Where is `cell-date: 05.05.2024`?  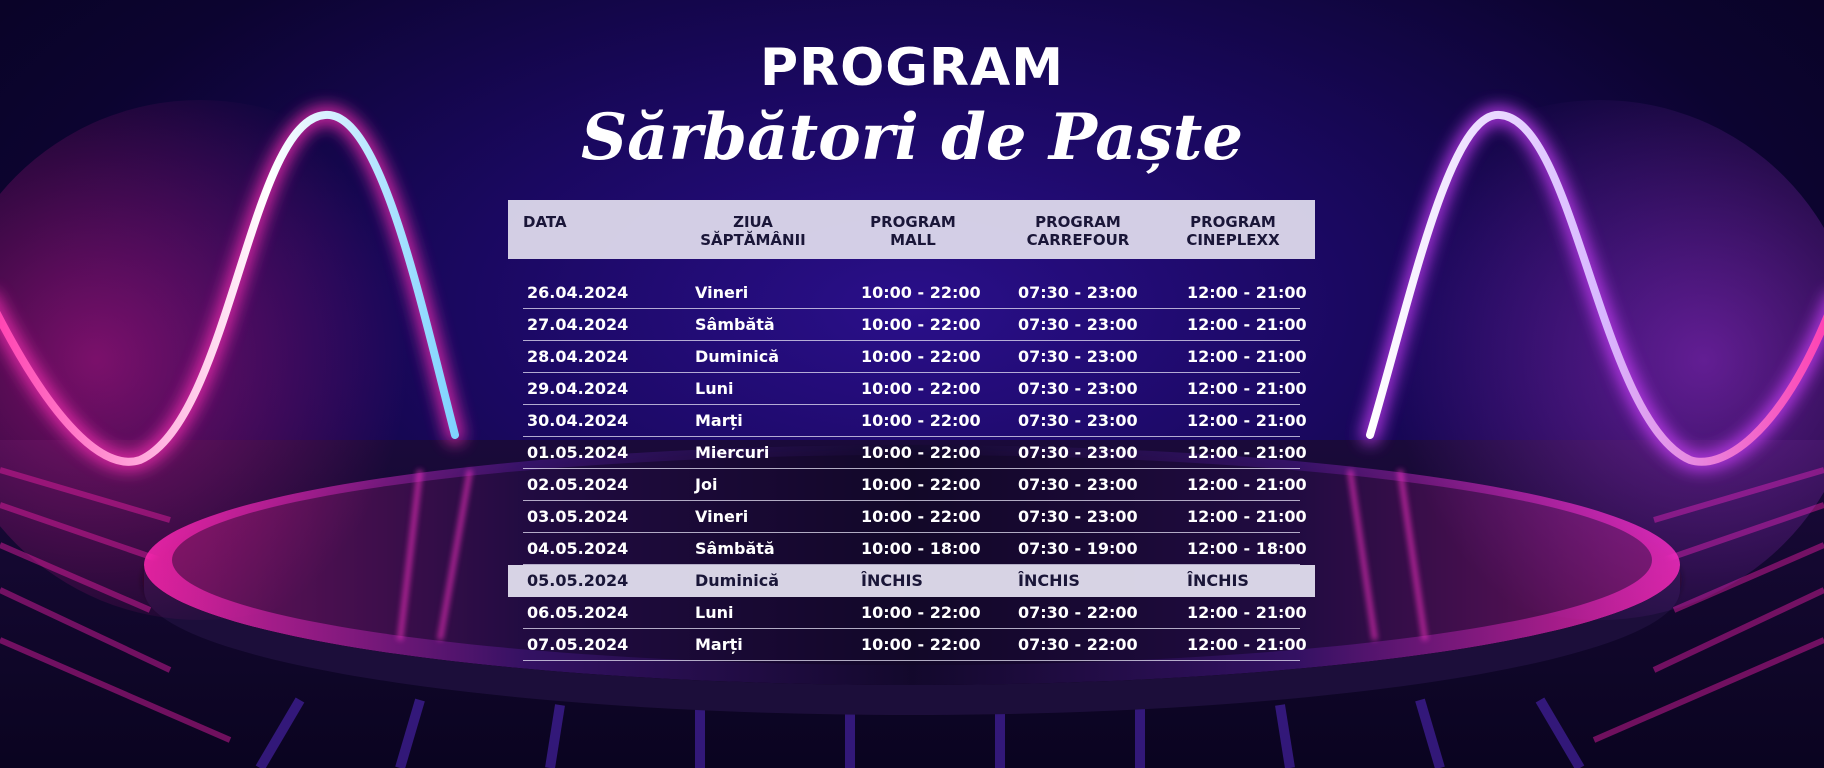 cell-date: 05.05.2024 is located at coordinates (578, 580).